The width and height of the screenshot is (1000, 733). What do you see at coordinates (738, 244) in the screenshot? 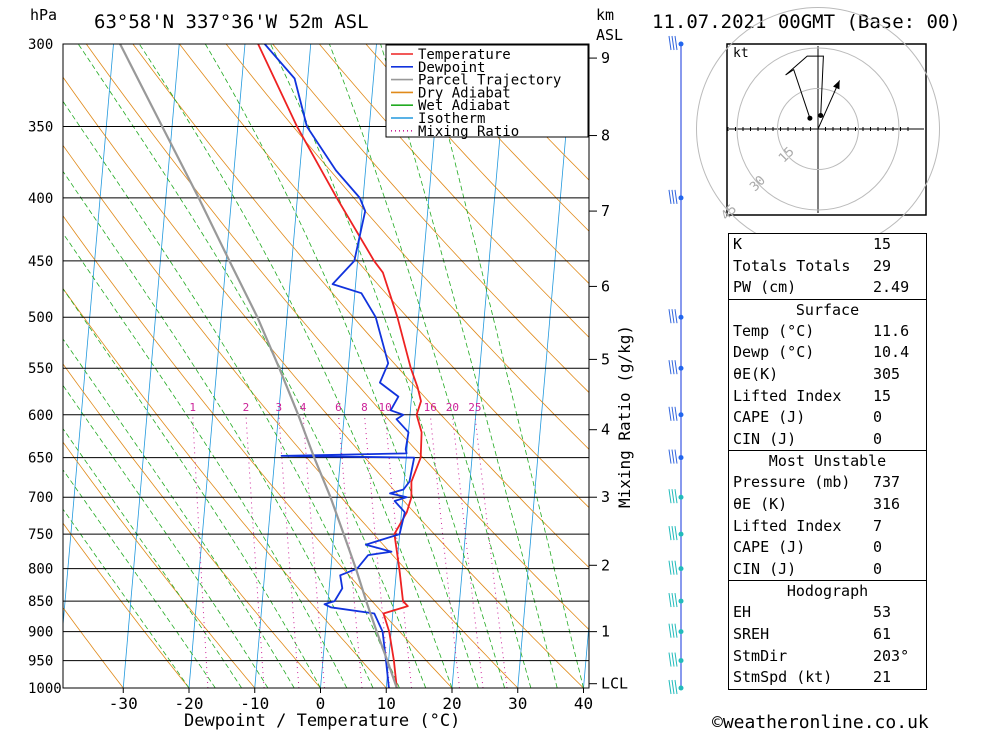
I see `stat-key: K` at bounding box center [738, 244].